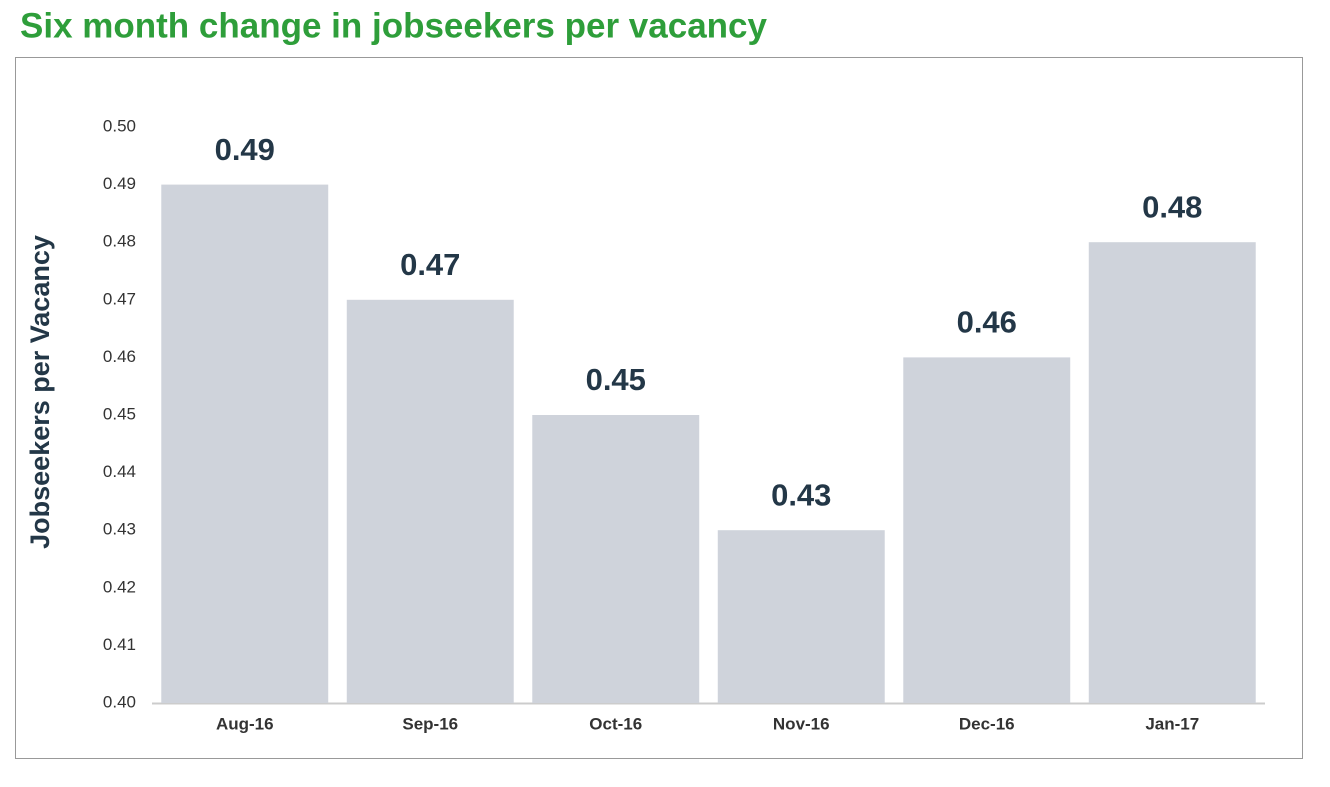 This screenshot has width=1330, height=787. Describe the element at coordinates (119, 413) in the screenshot. I see `y-tick-label: 0.45` at that location.